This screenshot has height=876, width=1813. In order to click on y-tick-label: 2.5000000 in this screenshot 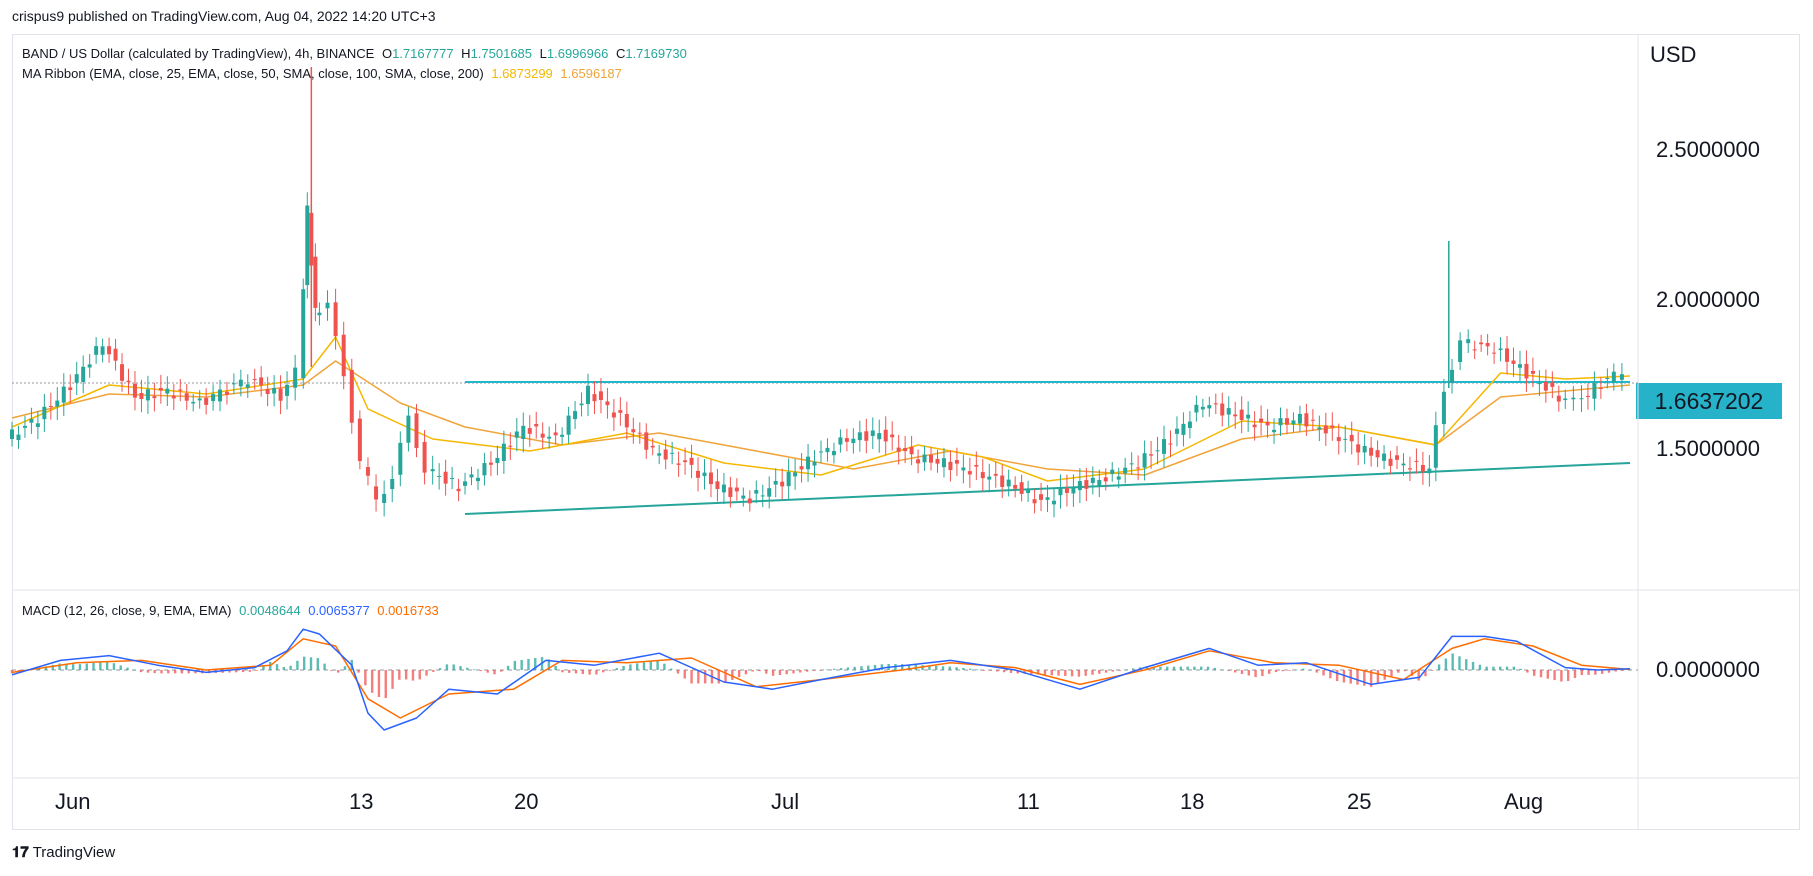, I will do `click(1708, 149)`.